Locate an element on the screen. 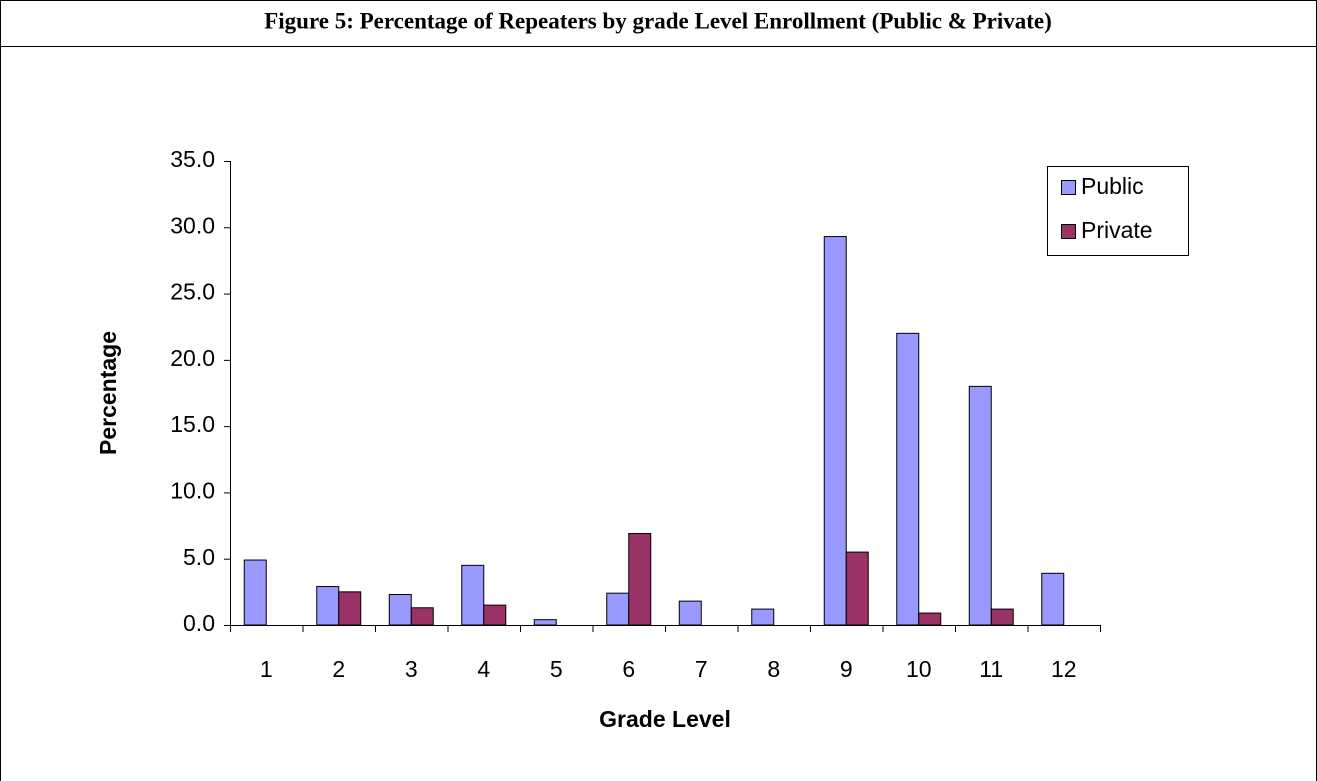 The height and width of the screenshot is (781, 1317). y-tick-label: 35.0 is located at coordinates (192, 159).